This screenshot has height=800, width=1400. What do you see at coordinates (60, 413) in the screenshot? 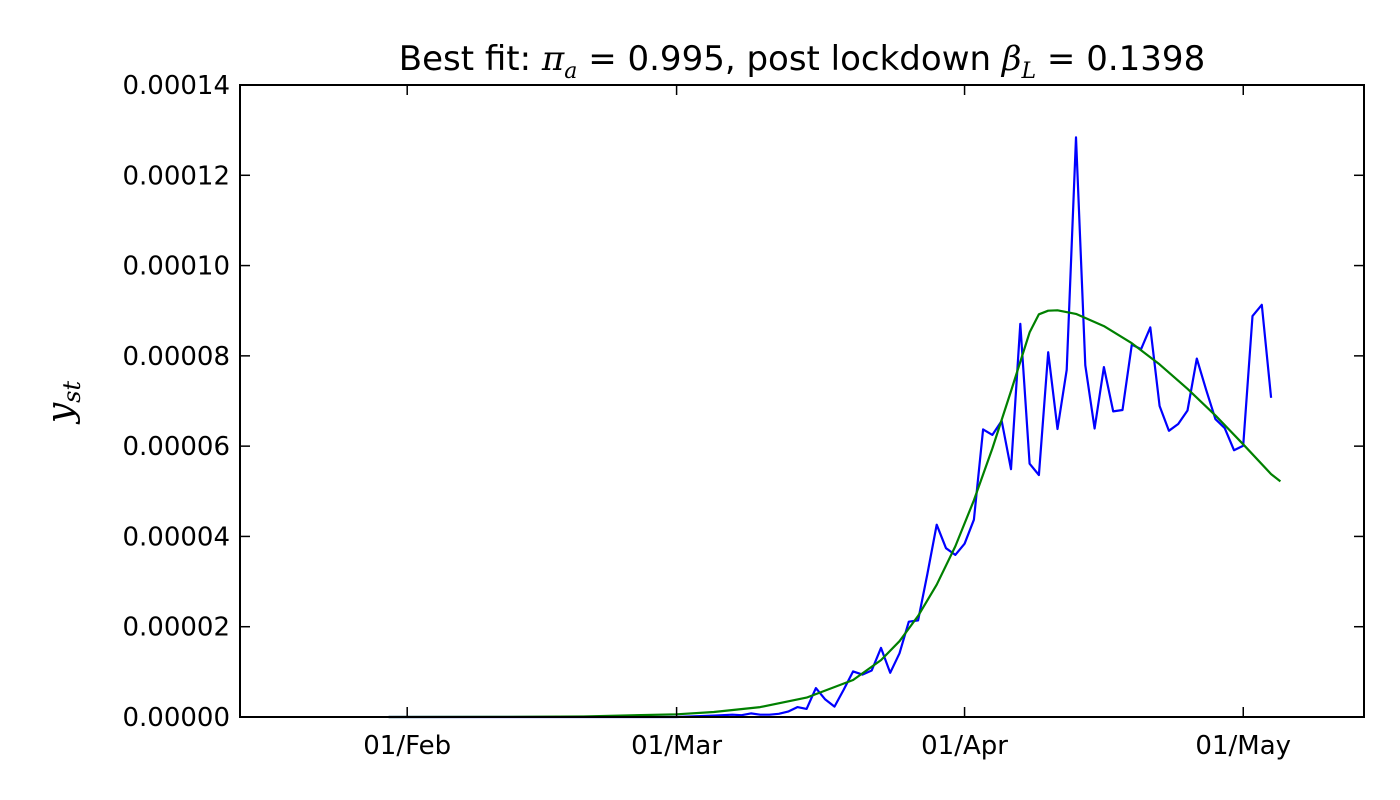
I see `y-axis-label-main: y` at bounding box center [60, 413].